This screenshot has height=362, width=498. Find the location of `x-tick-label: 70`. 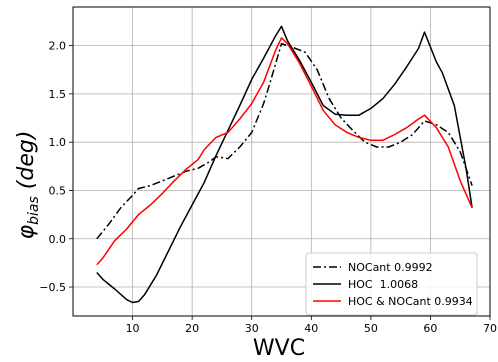

x-tick-label: 70 is located at coordinates (490, 328).